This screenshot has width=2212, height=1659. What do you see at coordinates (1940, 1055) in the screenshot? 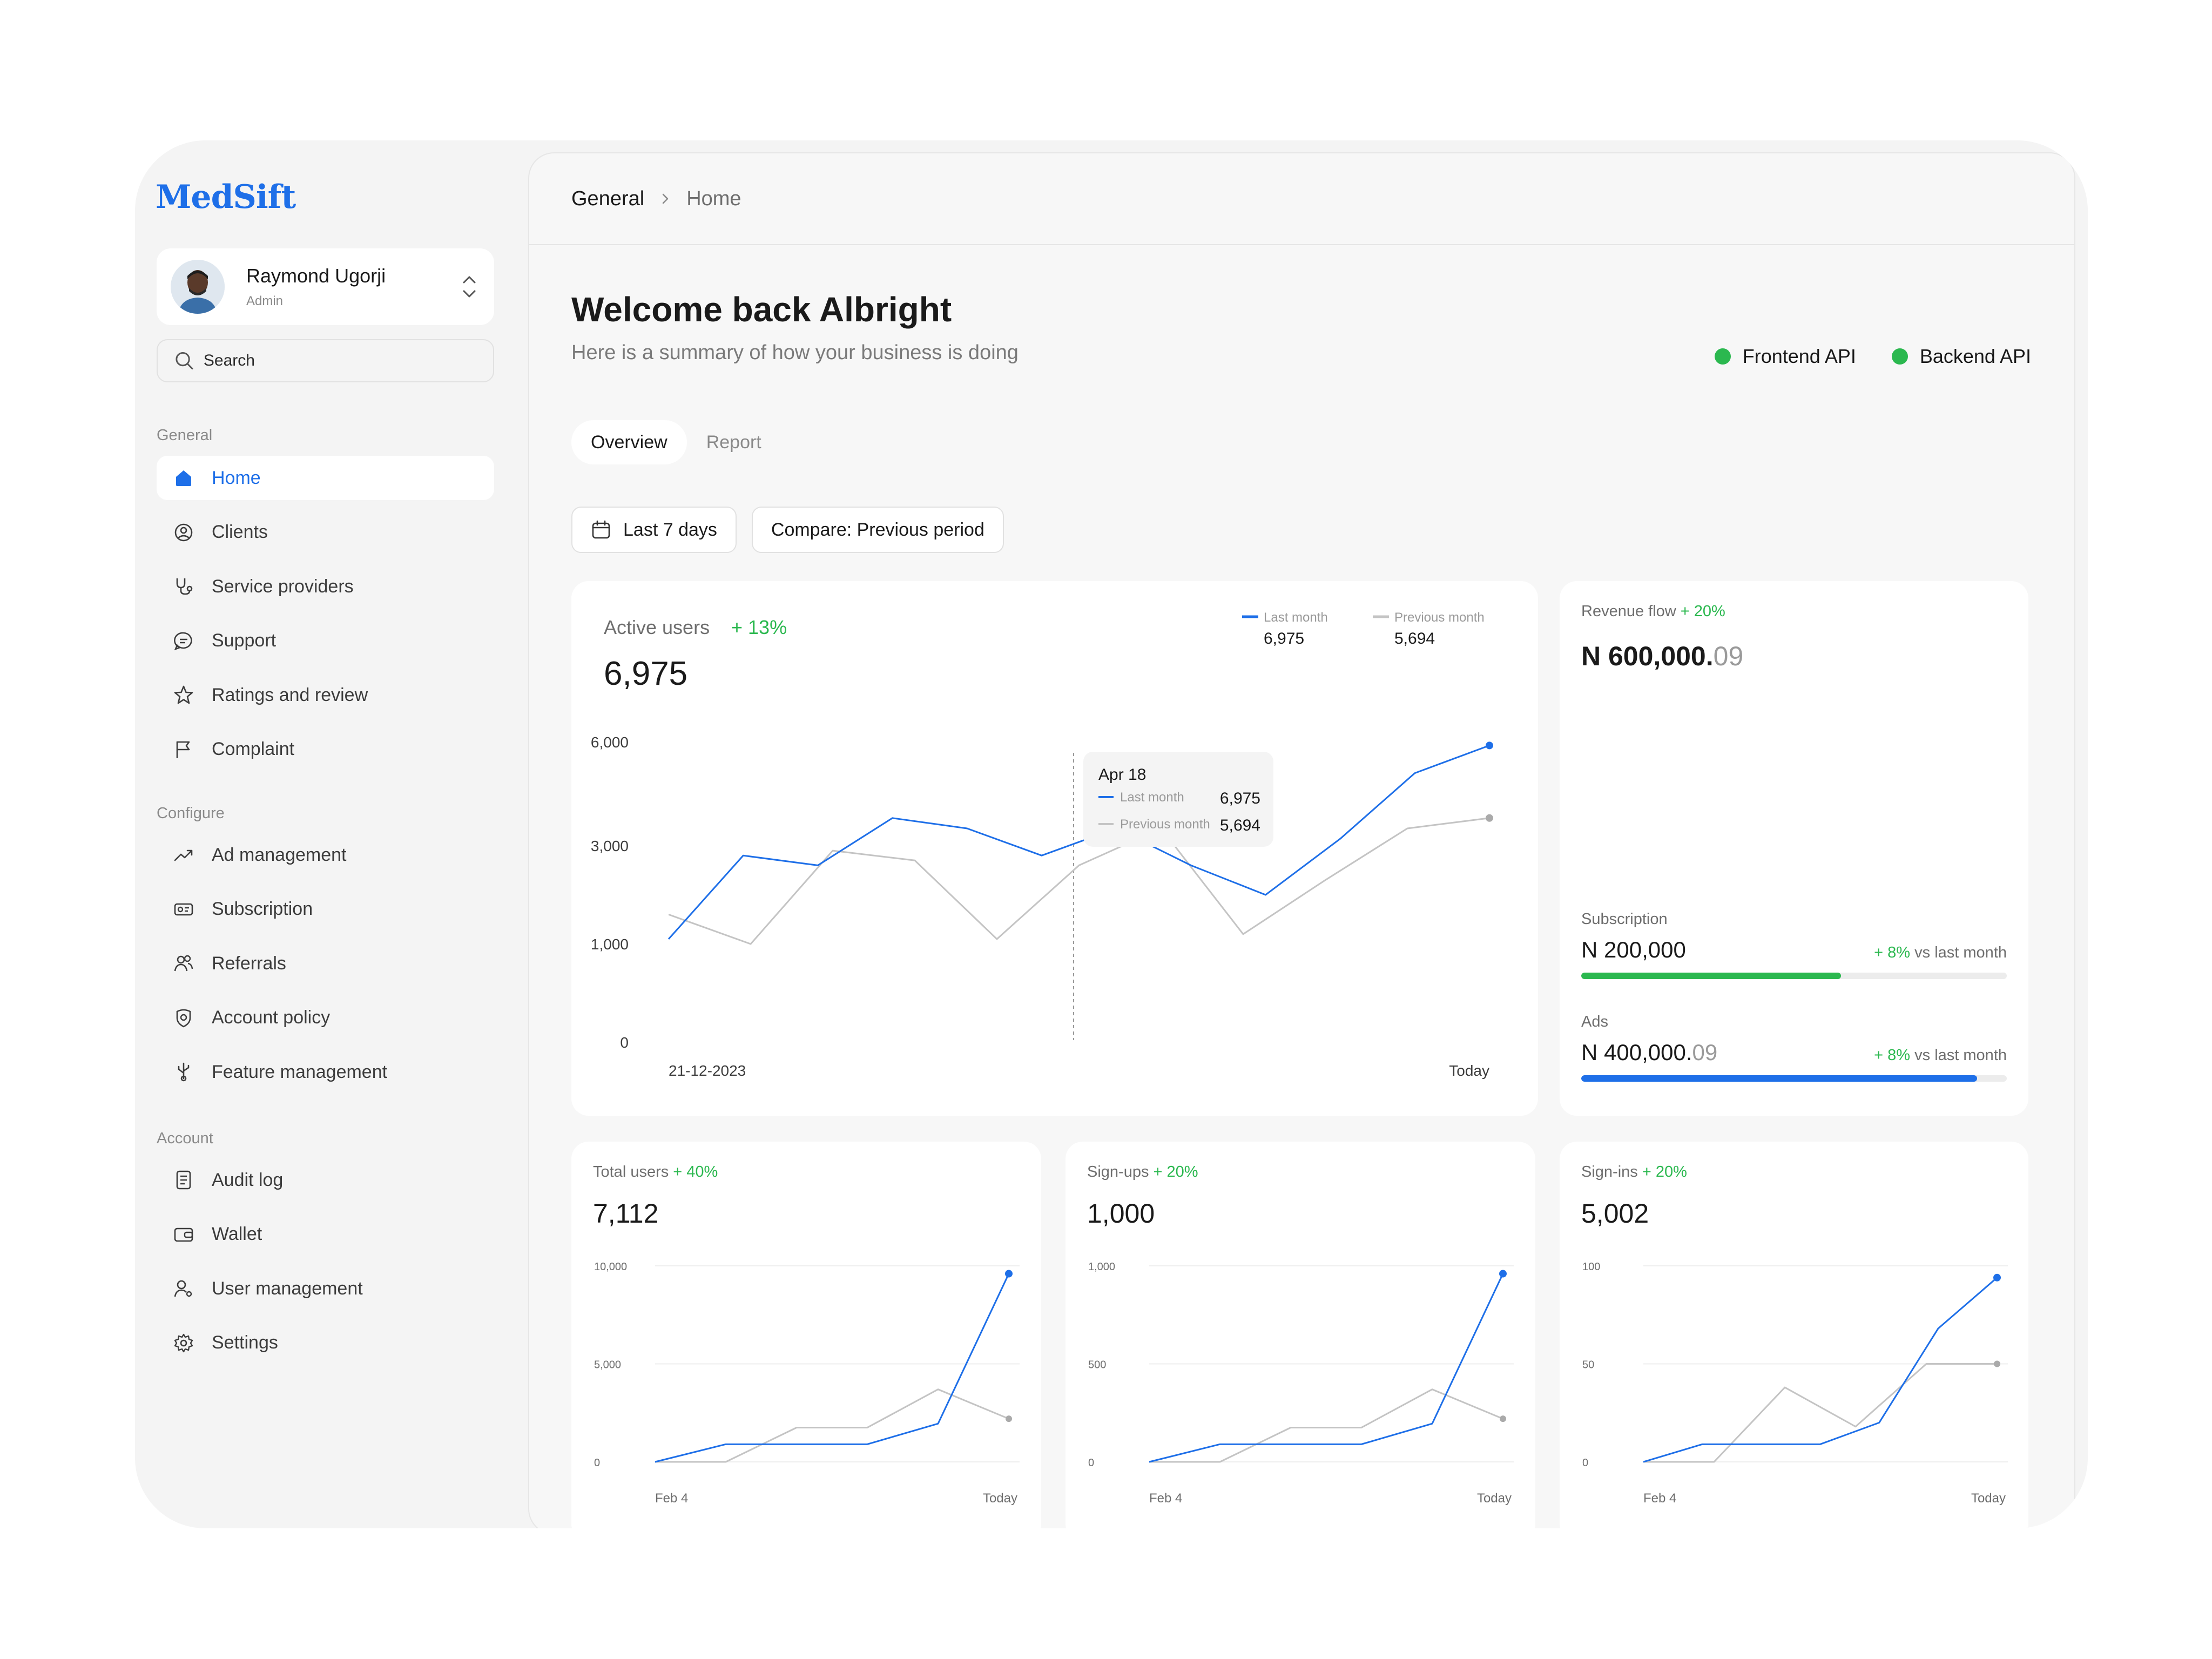
I see `ads-change: + 8% vs last month` at bounding box center [1940, 1055].